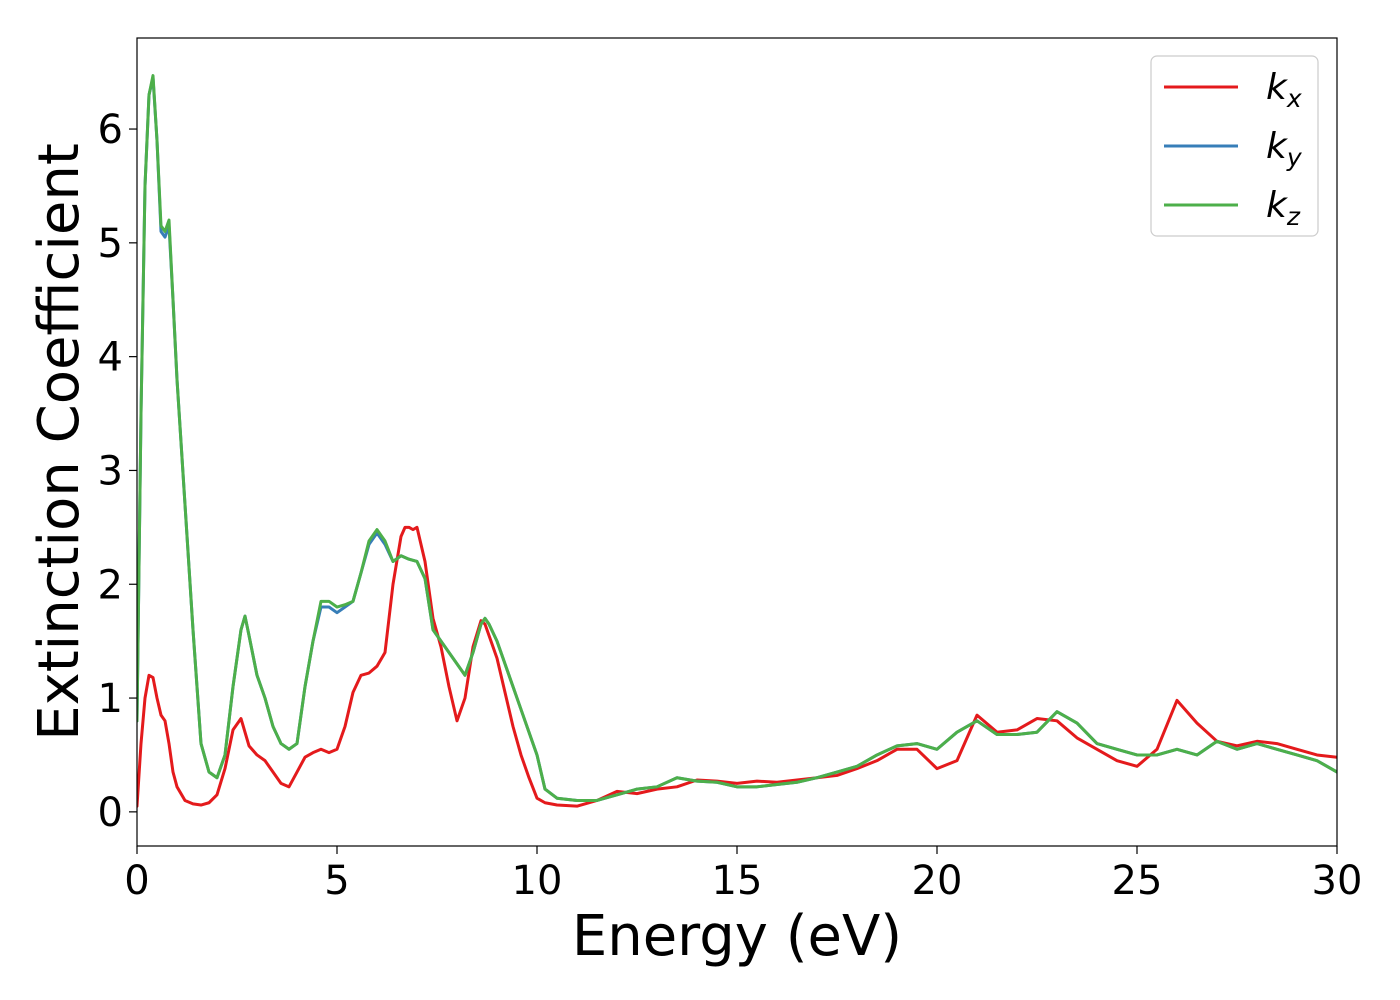 The height and width of the screenshot is (1000, 1400). What do you see at coordinates (737, 936) in the screenshot?
I see `x-axis-title: Energy (eV)` at bounding box center [737, 936].